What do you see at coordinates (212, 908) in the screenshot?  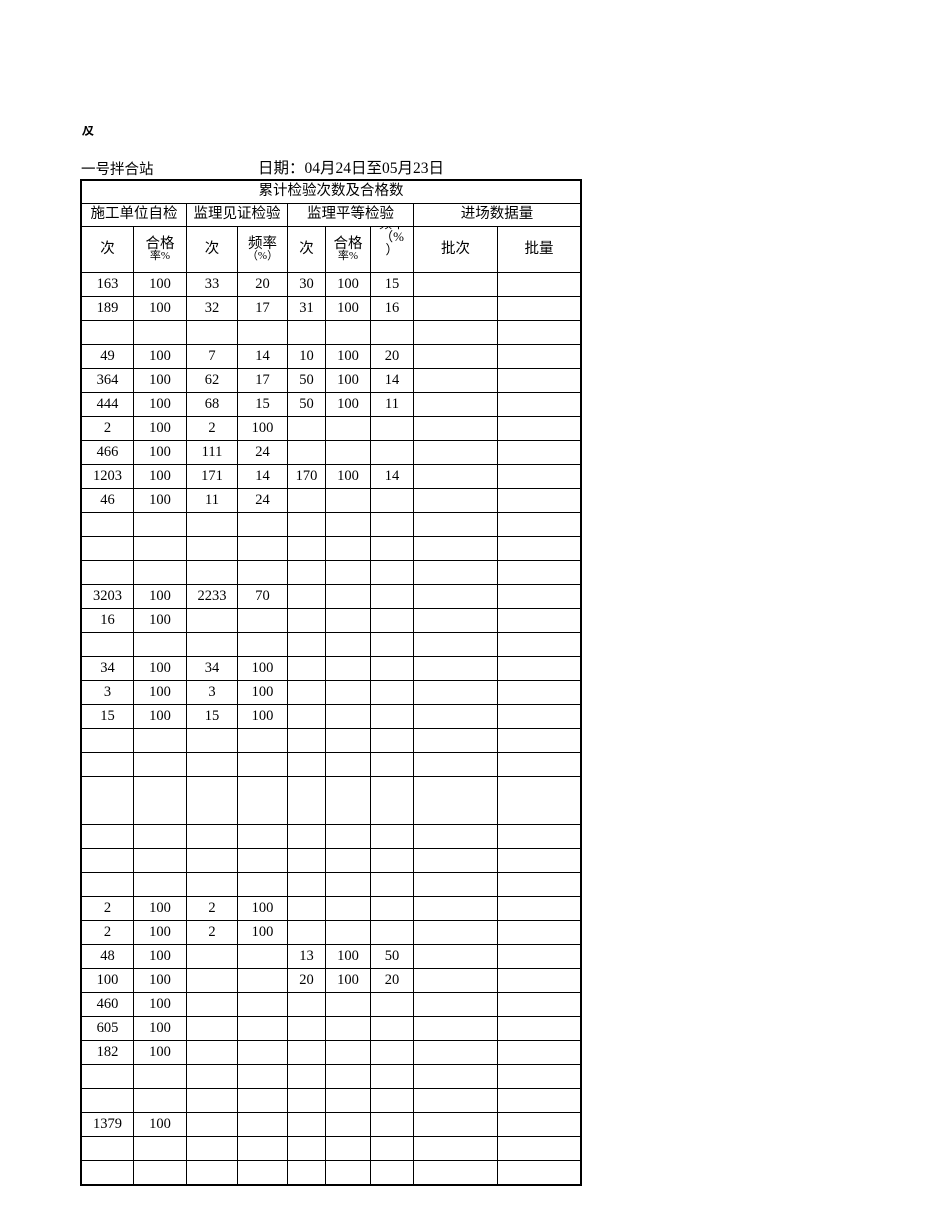 I see `table-cell: 2` at bounding box center [212, 908].